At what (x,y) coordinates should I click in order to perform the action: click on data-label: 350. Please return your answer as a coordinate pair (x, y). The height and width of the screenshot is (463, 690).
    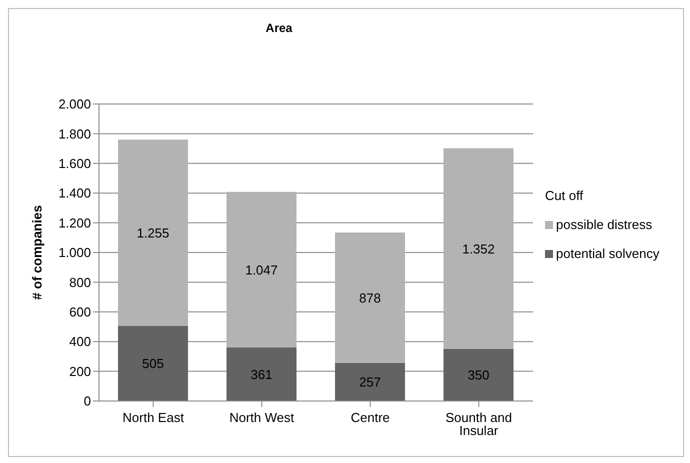
    Looking at the image, I should click on (479, 375).